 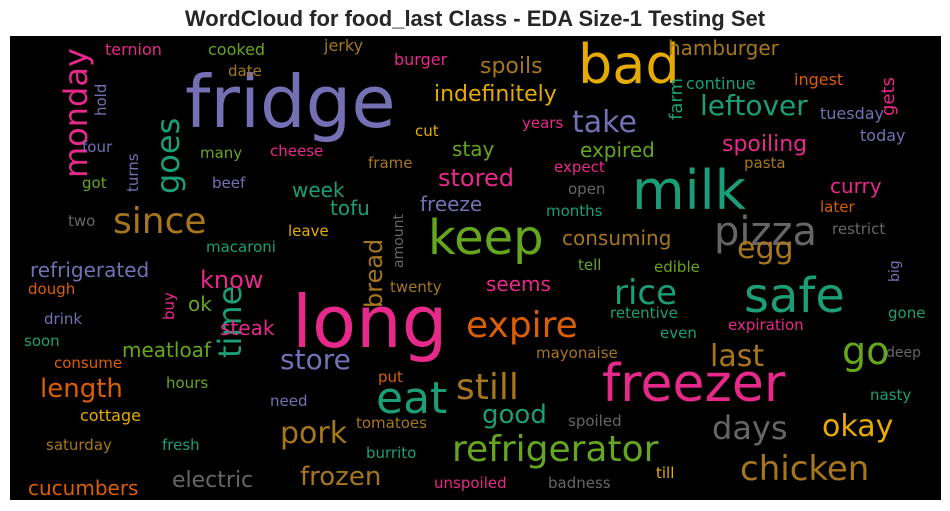 I want to click on word-years: years, so click(x=543, y=123).